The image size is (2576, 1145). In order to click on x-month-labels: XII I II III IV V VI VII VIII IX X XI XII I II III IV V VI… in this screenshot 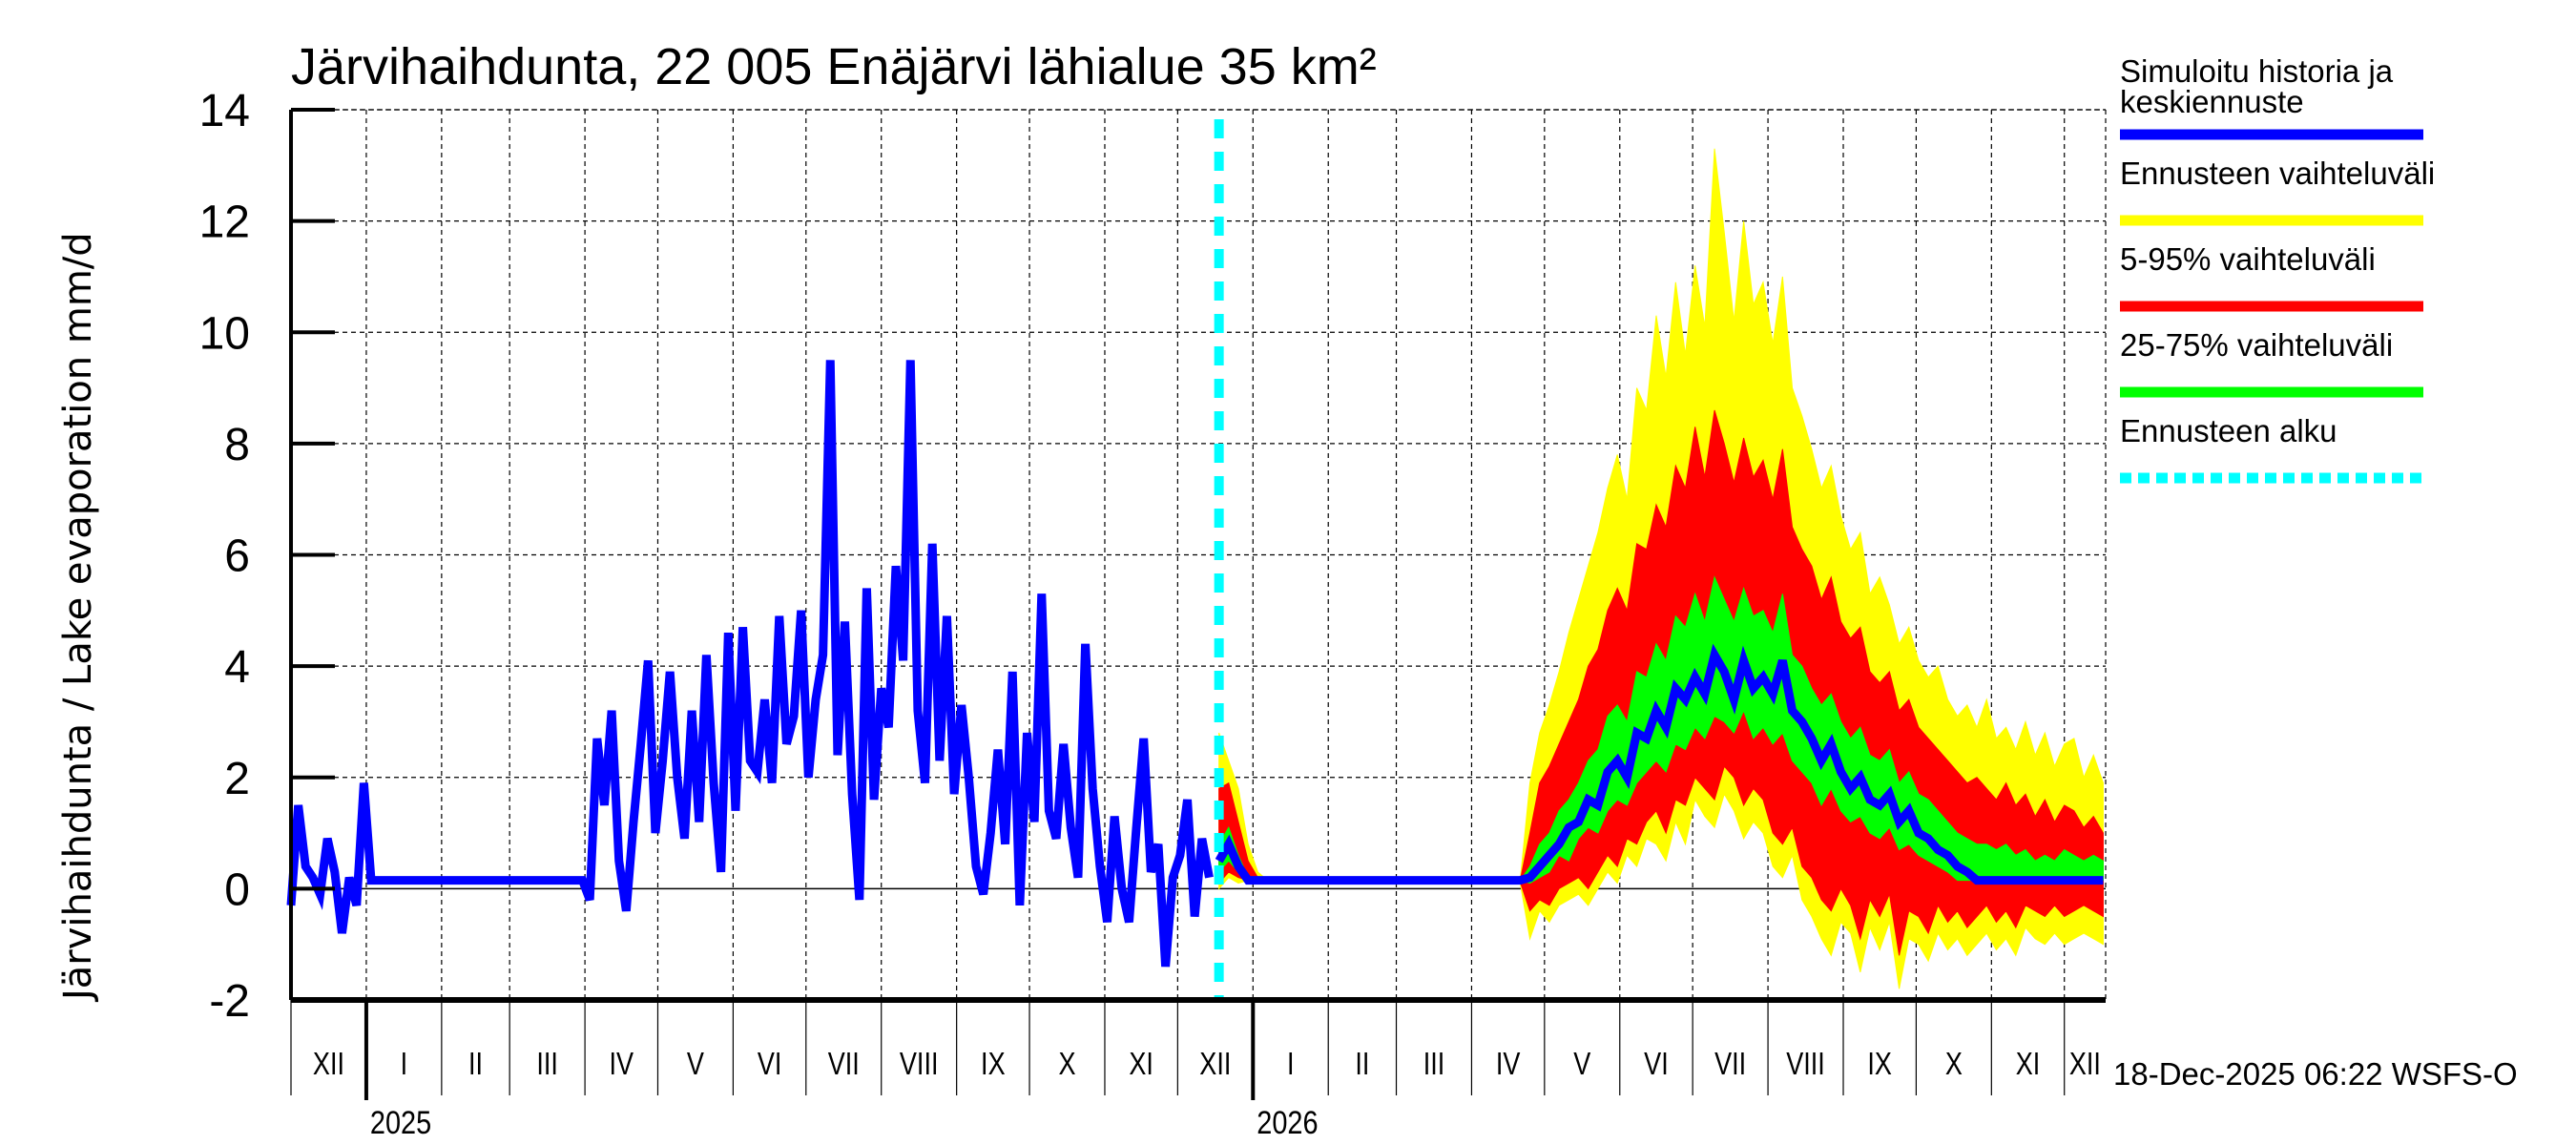, I will do `click(1207, 1094)`.